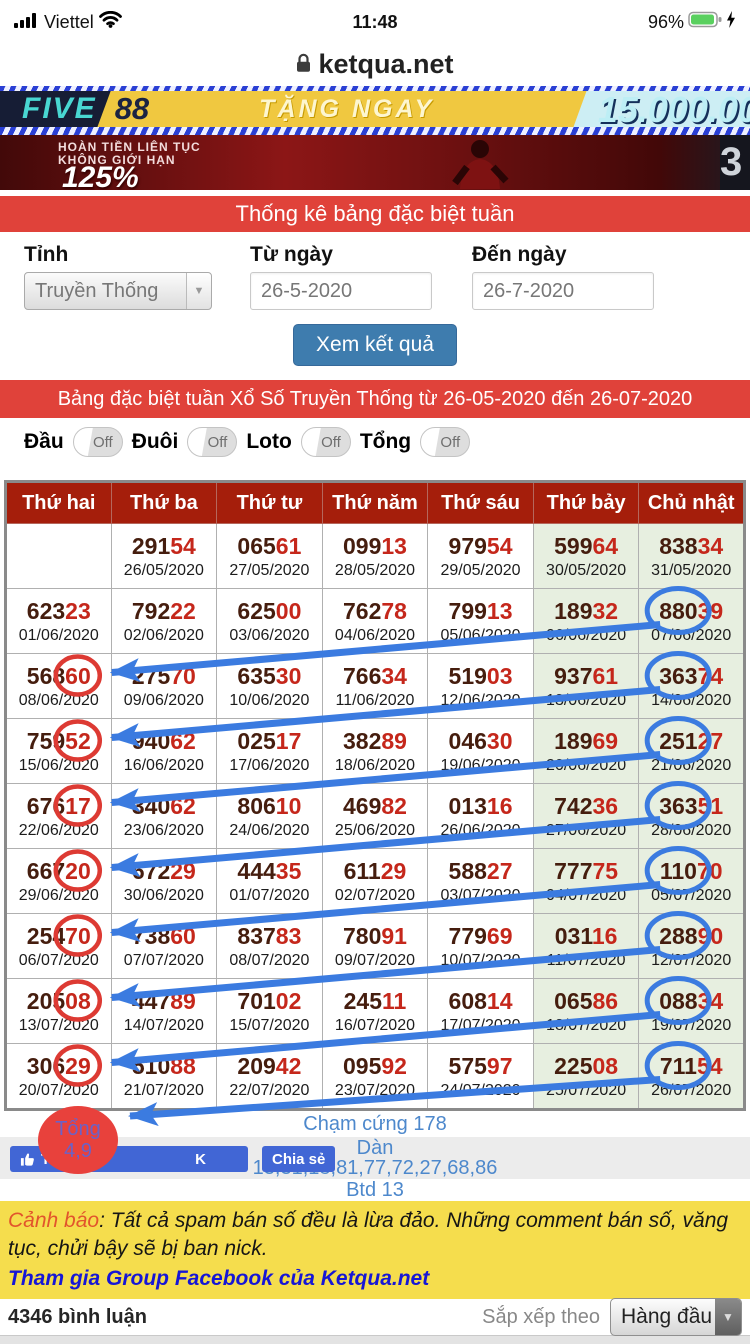 The height and width of the screenshot is (1344, 750). Describe the element at coordinates (375, 162) in the screenshot. I see `ad-banner-cashback: HOÀN TIỀN LIÊN TỤC KHÔNG GIỚI HẠN 125% 3` at that location.